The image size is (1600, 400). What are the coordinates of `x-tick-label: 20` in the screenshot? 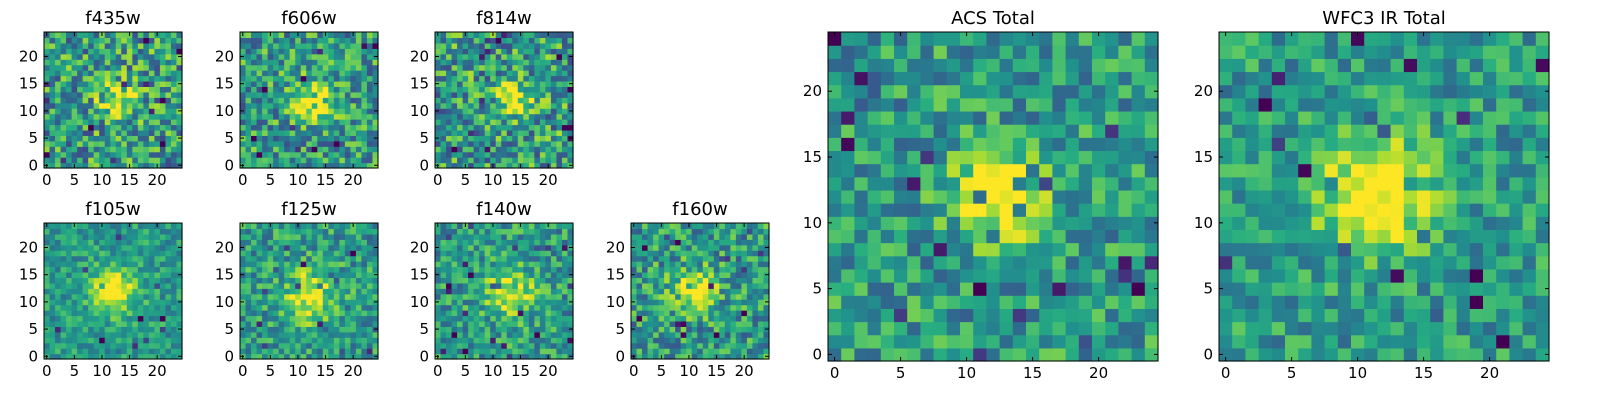 It's located at (744, 371).